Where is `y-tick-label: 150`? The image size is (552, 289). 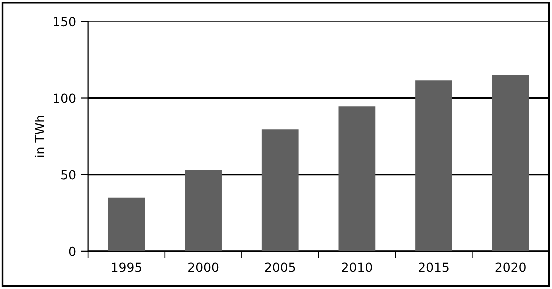 y-tick-label: 150 is located at coordinates (65, 22).